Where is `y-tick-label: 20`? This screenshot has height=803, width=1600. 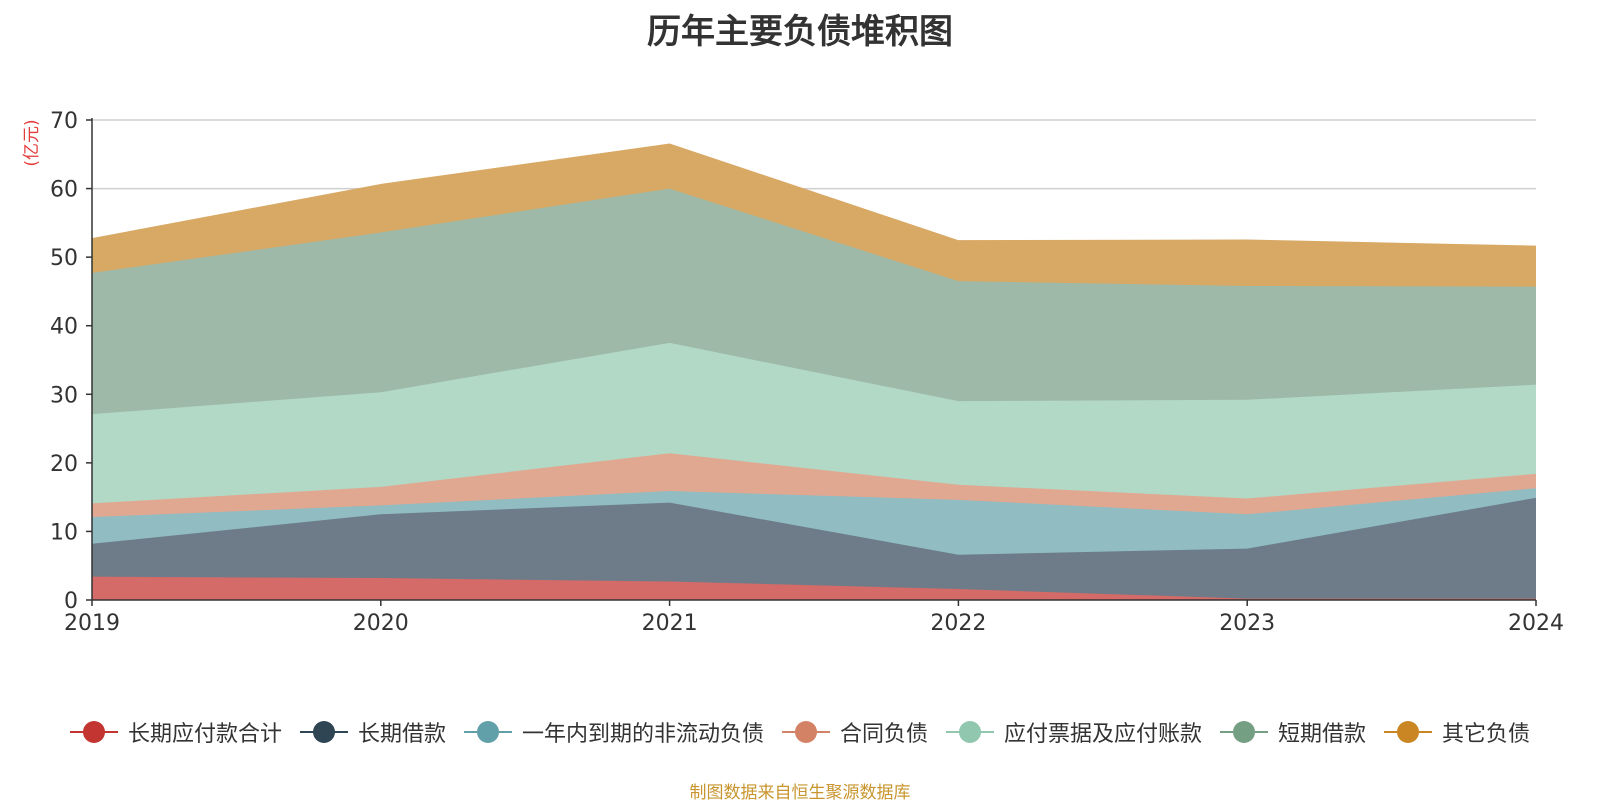
y-tick-label: 20 is located at coordinates (64, 464).